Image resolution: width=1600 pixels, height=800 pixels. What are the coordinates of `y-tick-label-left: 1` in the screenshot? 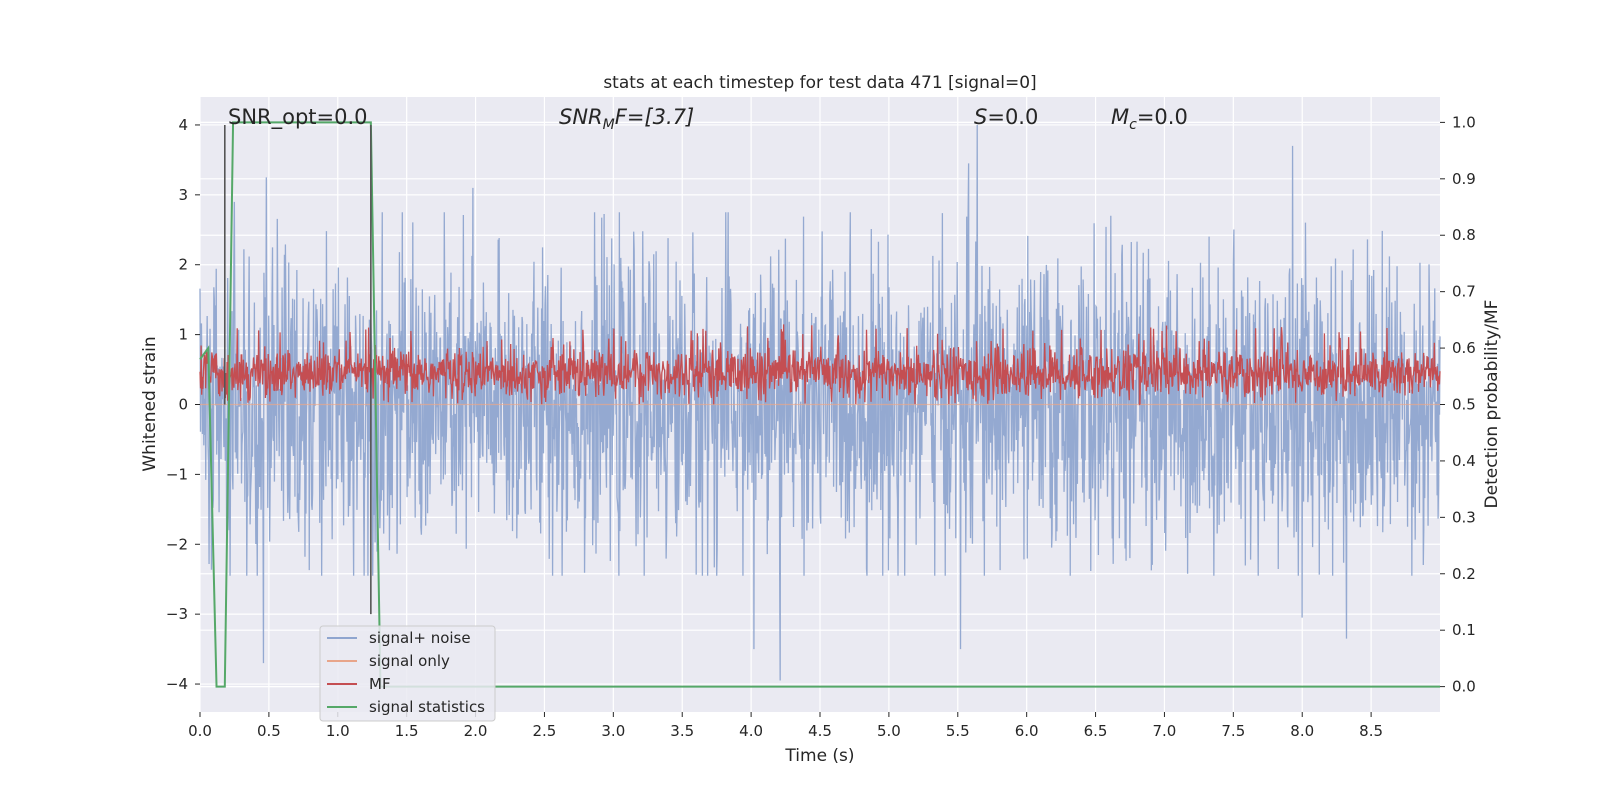 It's located at (183, 335).